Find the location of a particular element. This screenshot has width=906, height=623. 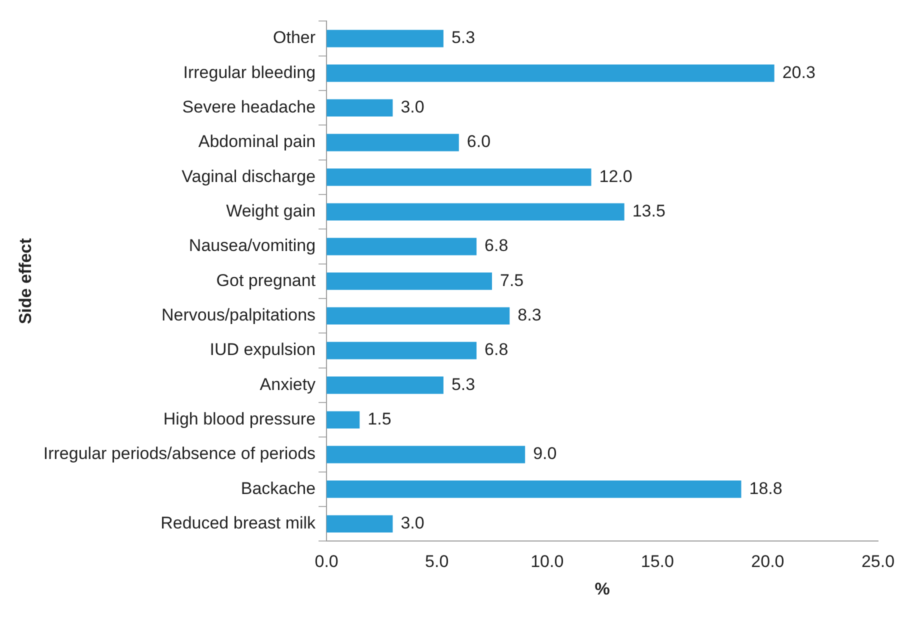

y-tick-label: Backache is located at coordinates (278, 488).